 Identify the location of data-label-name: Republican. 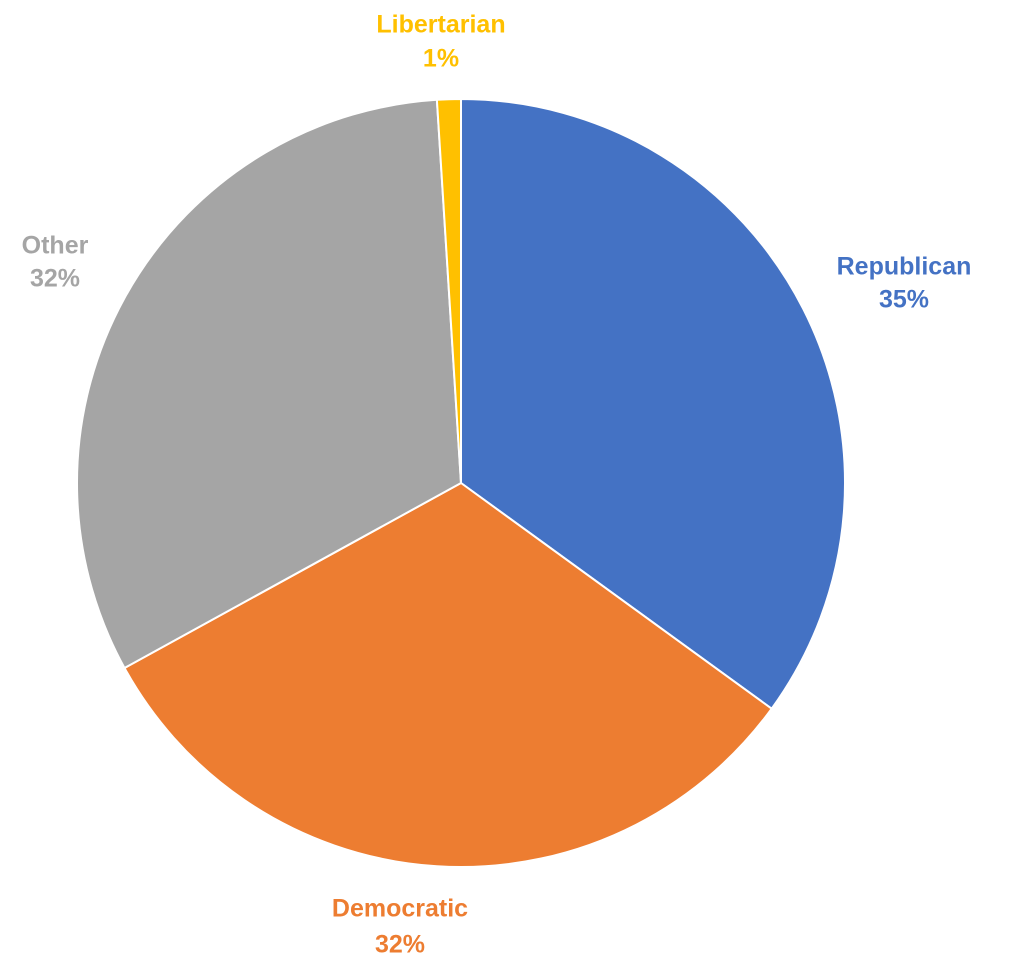
(904, 267).